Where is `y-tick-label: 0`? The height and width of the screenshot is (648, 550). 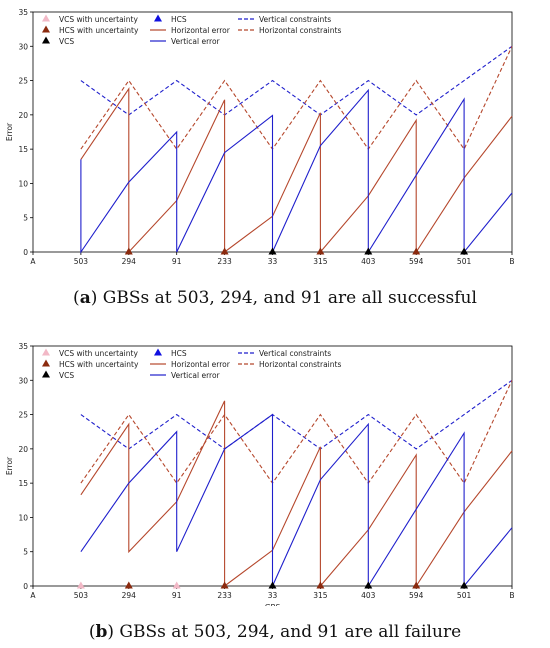 y-tick-label: 0 is located at coordinates (25, 252).